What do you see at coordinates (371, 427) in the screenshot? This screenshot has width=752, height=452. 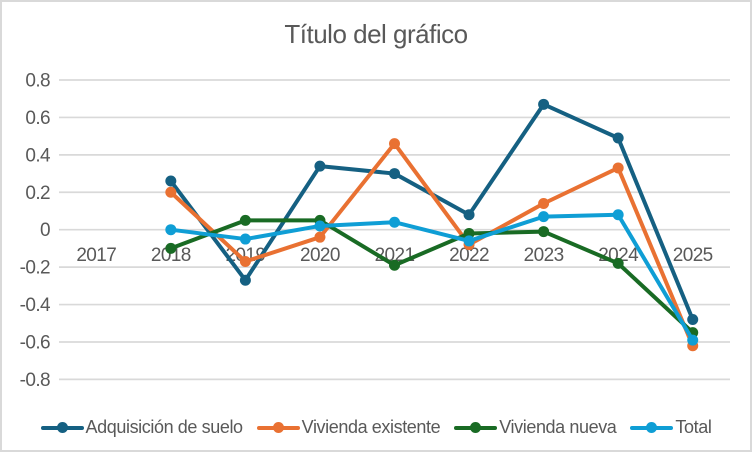 I see `legend-label: Vivienda existente` at bounding box center [371, 427].